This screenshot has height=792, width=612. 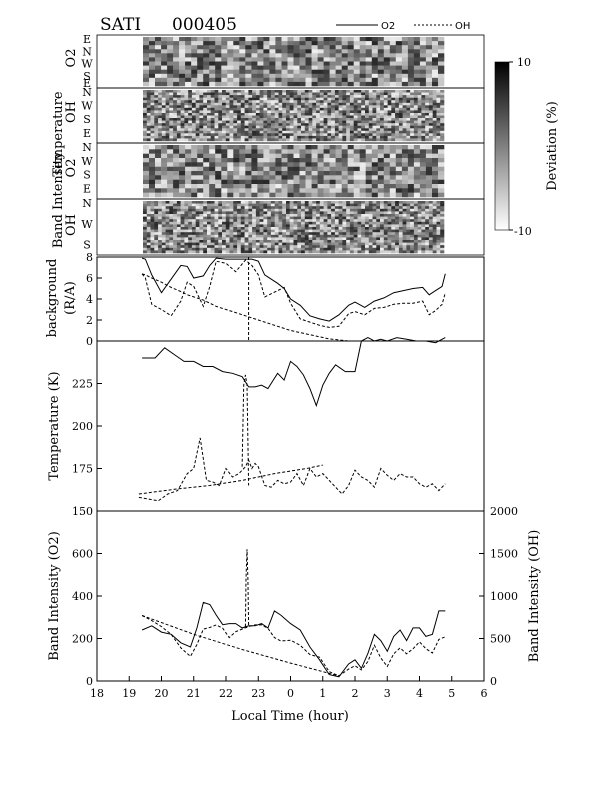 I want to click on legend-o2-label: O2, so click(x=388, y=26).